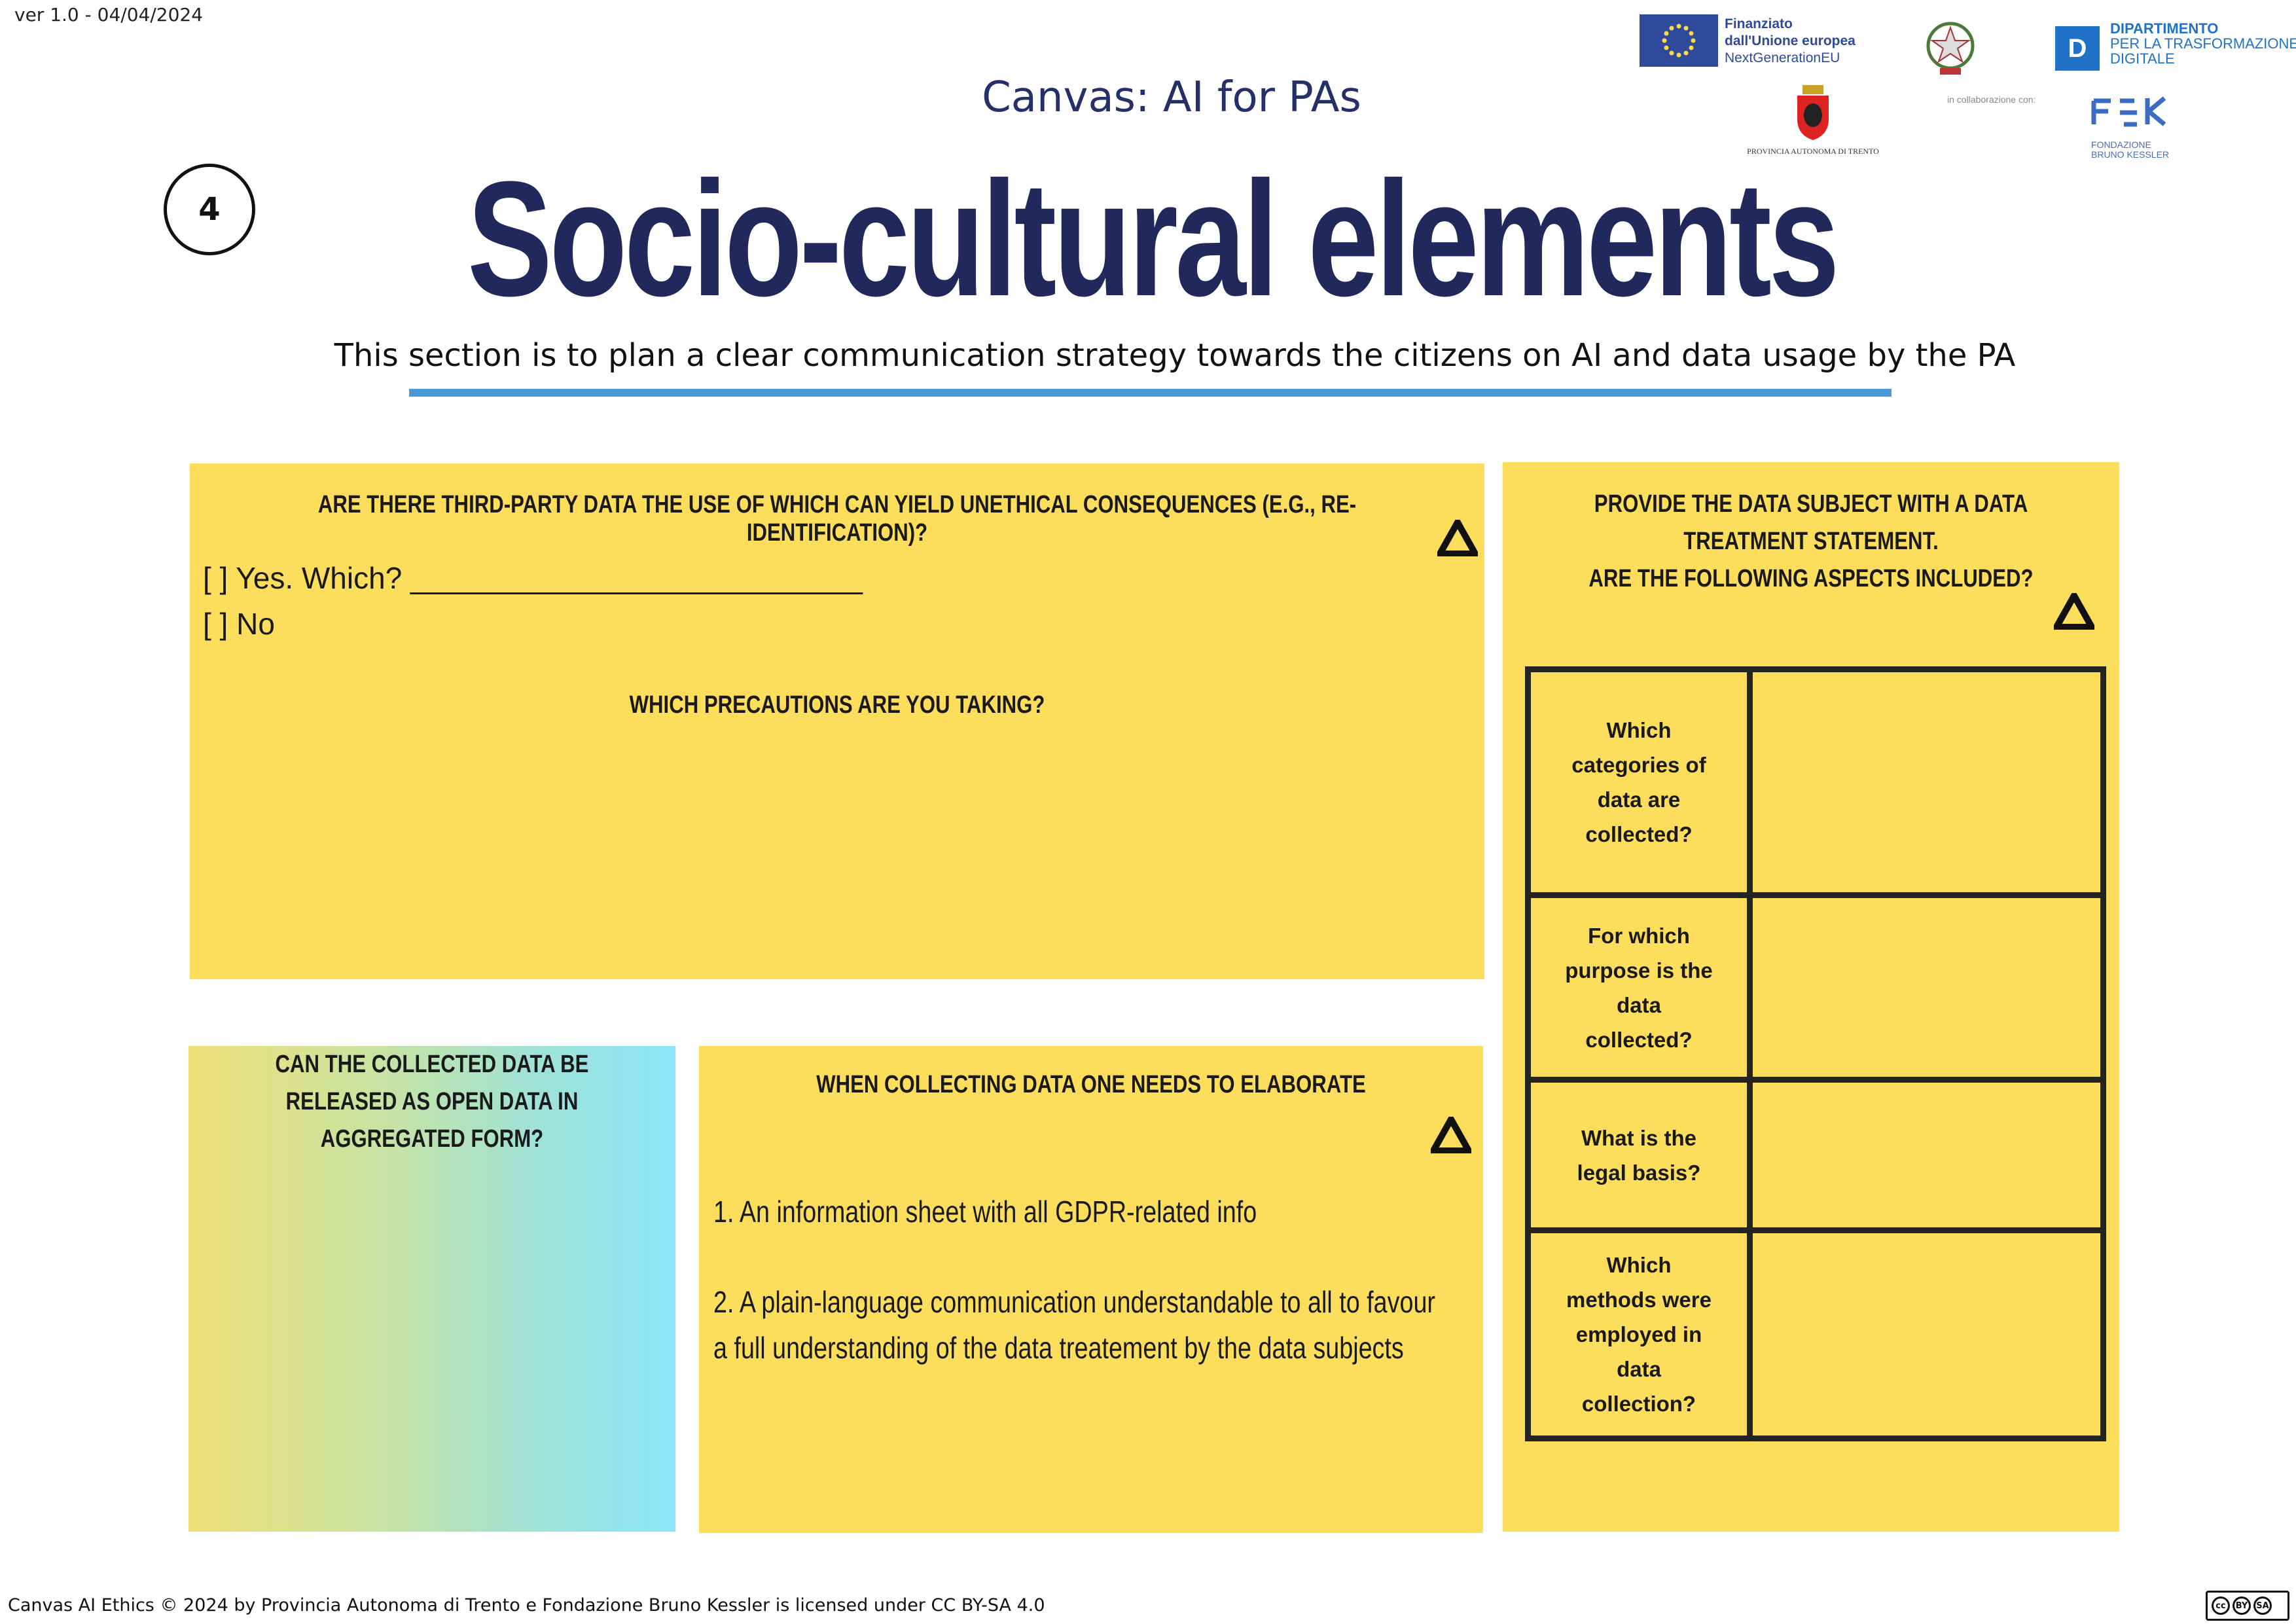  I want to click on version-label: ver 1.0 - 04/04/2024, so click(109, 15).